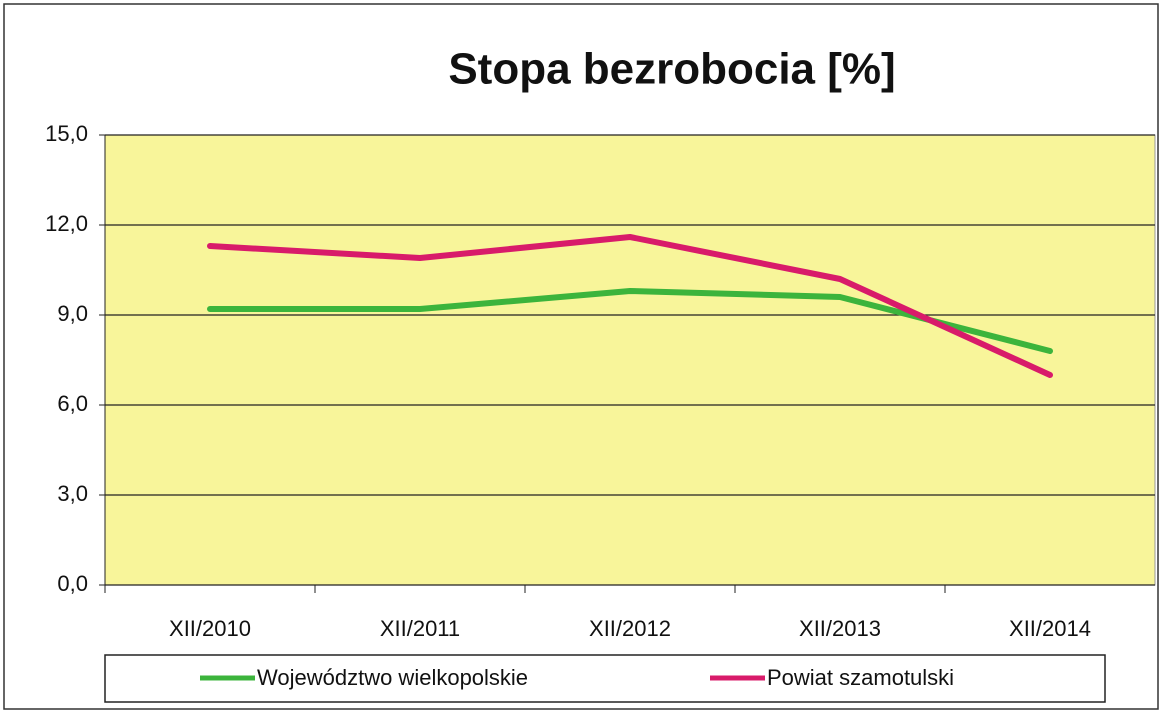  Describe the element at coordinates (420, 628) in the screenshot. I see `x-tick-label: XII/2011` at that location.